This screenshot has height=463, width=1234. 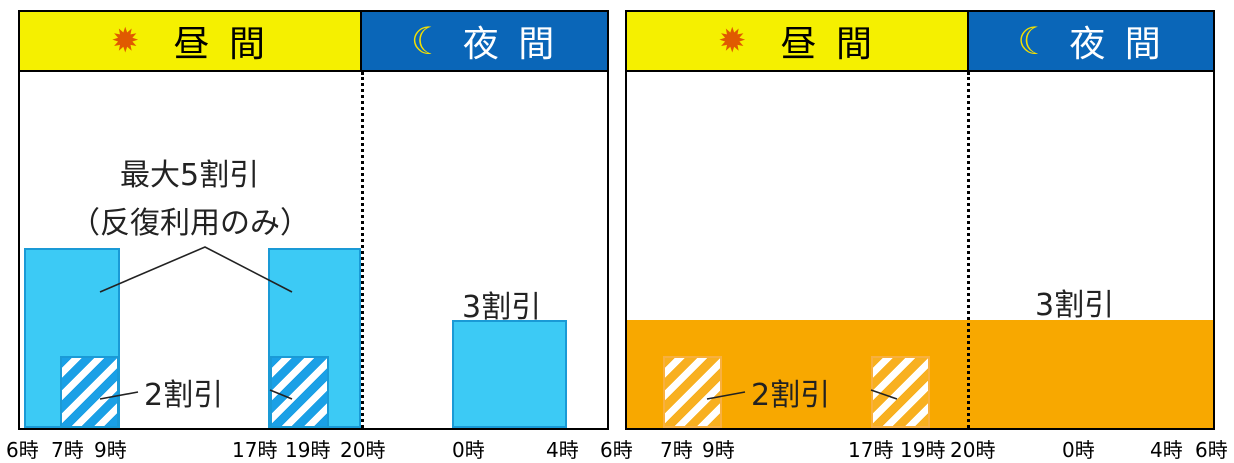 What do you see at coordinates (22, 450) in the screenshot?
I see `time-label-6: 6時` at bounding box center [22, 450].